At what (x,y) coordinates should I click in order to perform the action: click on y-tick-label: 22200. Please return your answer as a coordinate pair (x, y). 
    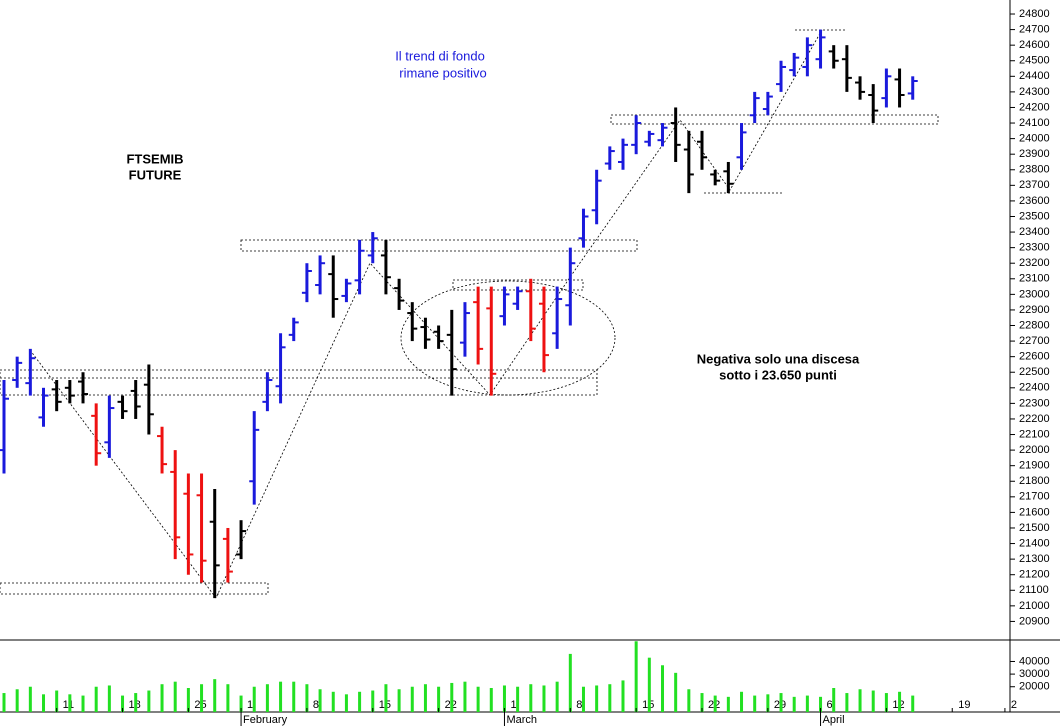
    Looking at the image, I should click on (1034, 419).